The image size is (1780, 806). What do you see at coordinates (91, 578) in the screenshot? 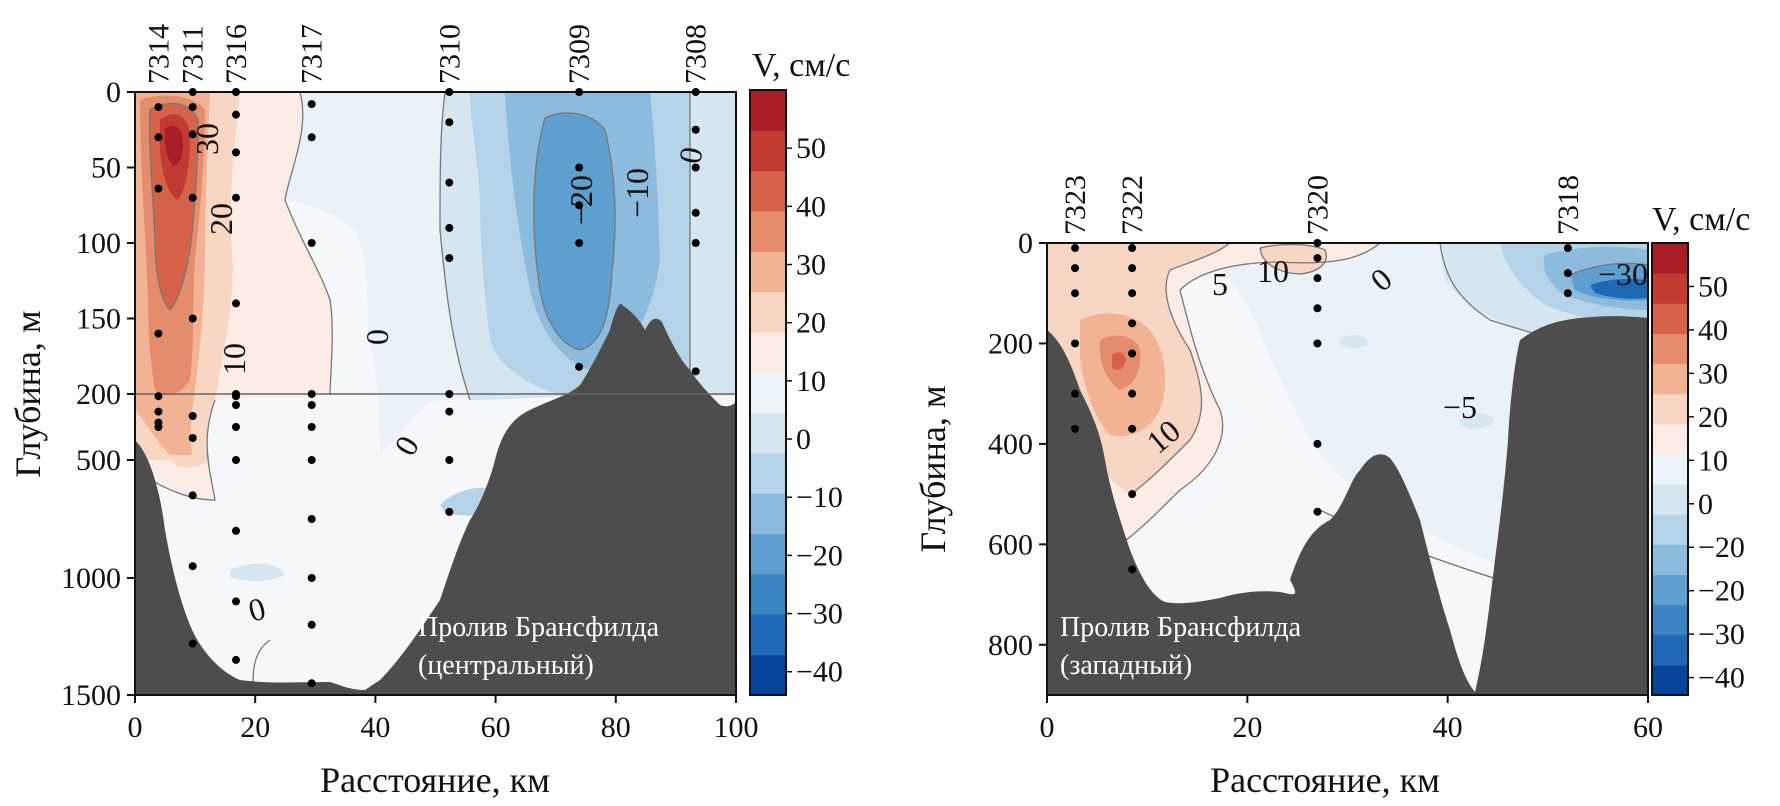
I see `central-y-tick-label: 1000` at bounding box center [91, 578].